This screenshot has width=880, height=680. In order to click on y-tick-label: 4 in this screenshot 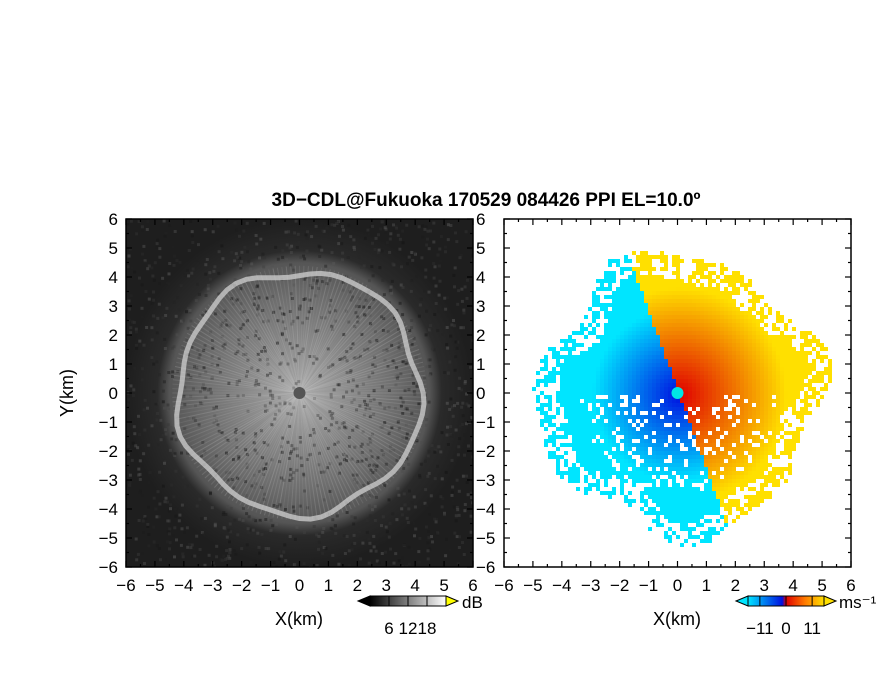, I will do `click(113, 277)`.